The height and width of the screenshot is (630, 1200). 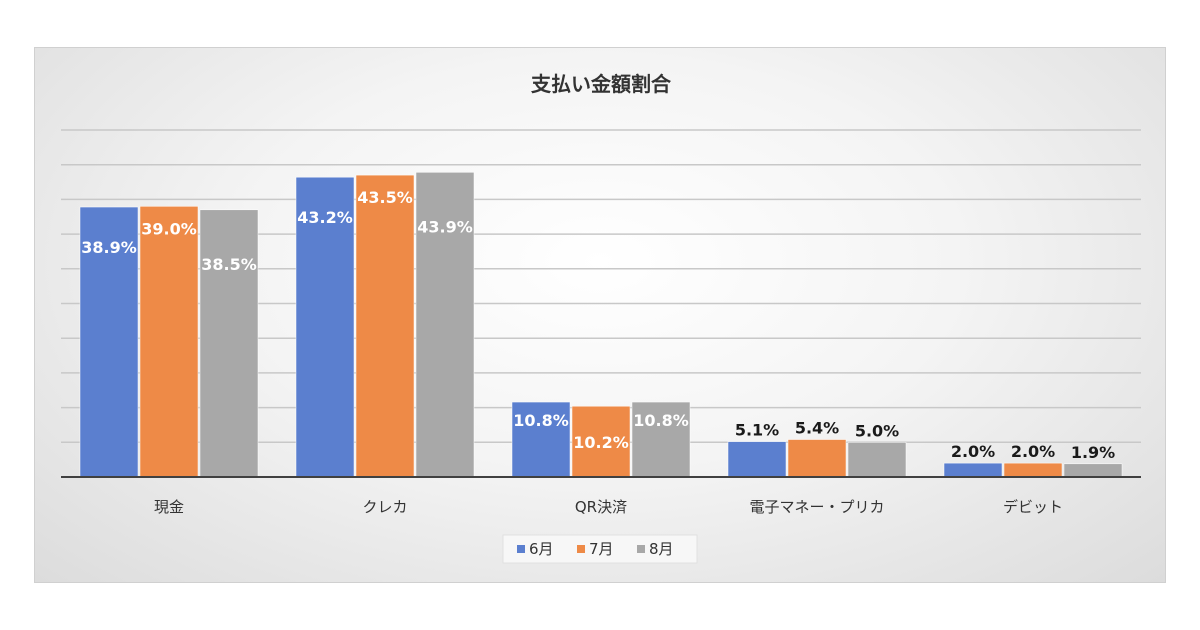 What do you see at coordinates (816, 507) in the screenshot?
I see `category-label: 電子マネー・プリカ` at bounding box center [816, 507].